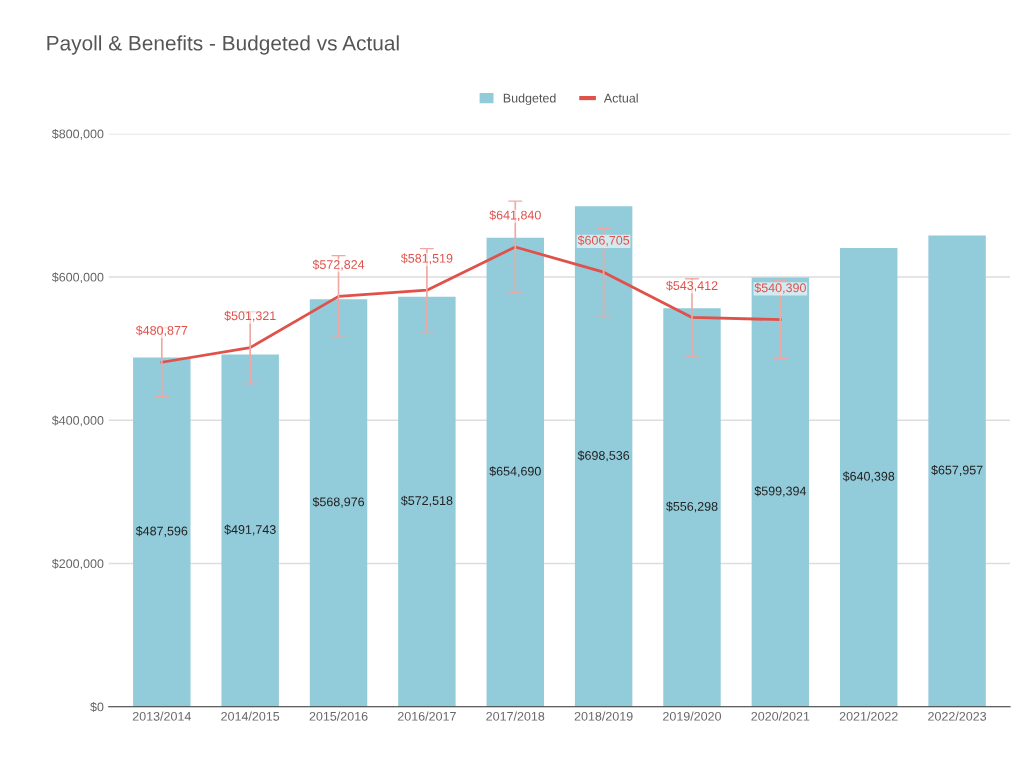  What do you see at coordinates (77, 278) in the screenshot?
I see `y-tick-label: $600,000` at bounding box center [77, 278].